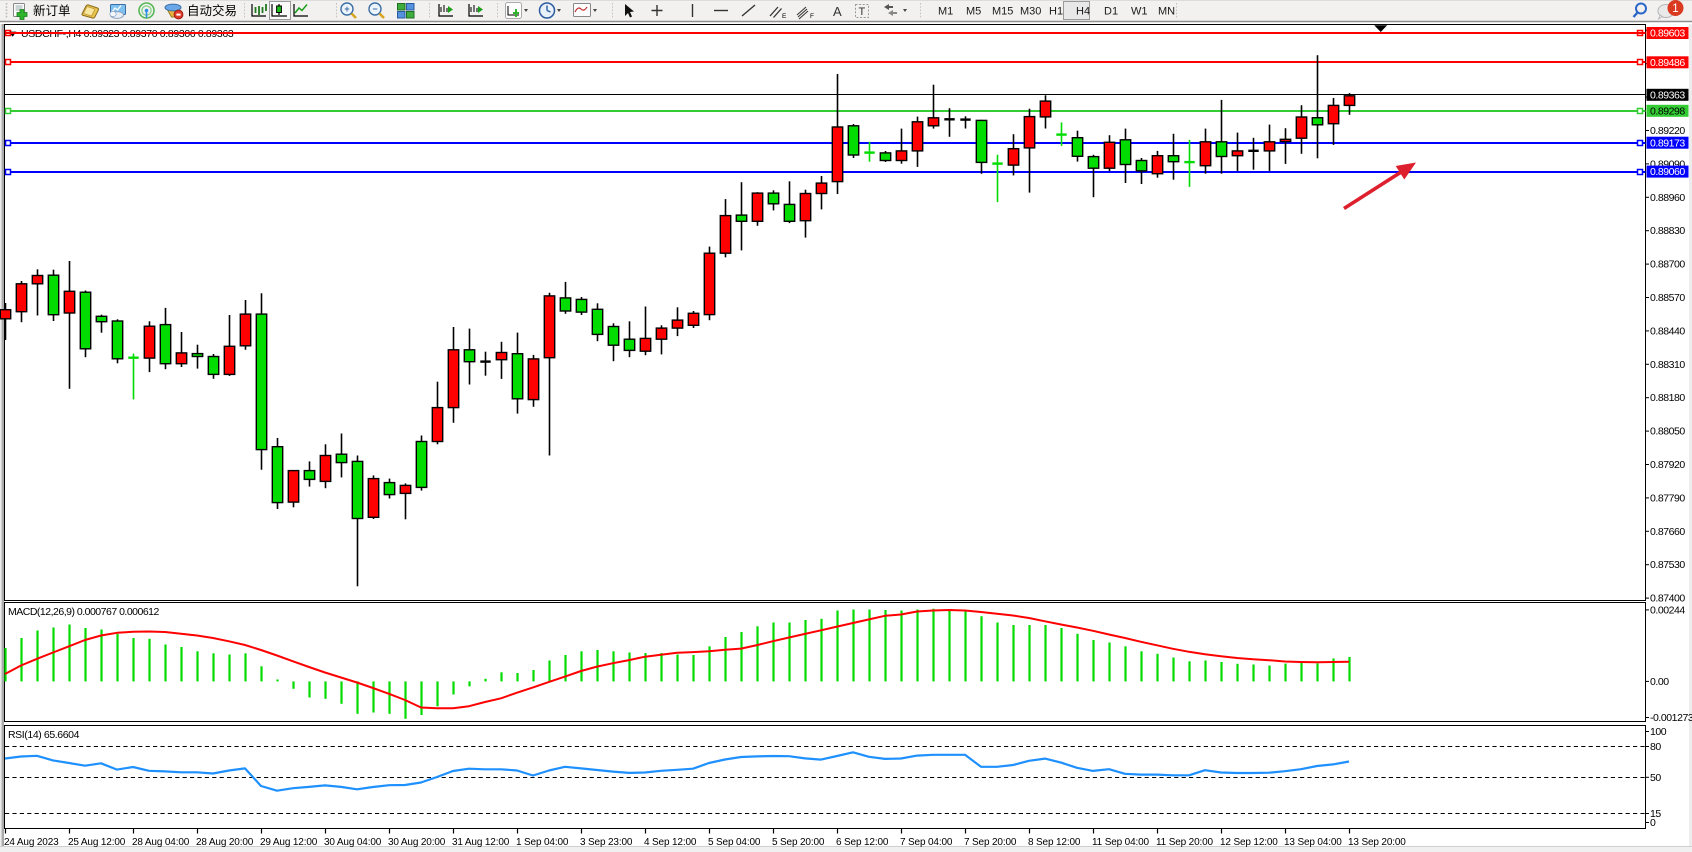  Describe the element at coordinates (84, 612) in the screenshot. I see `svg-text:MACD(12,26,9) 0.000767 0.00061: MACD(12,26,9) 0.000767 0.000612` at that location.